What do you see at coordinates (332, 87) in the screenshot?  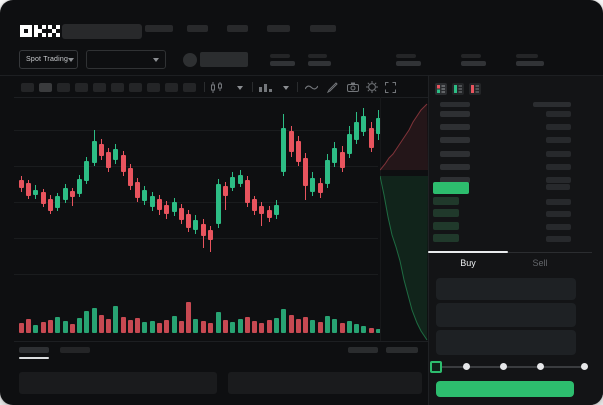 I see `draw-pencil-icon` at bounding box center [332, 87].